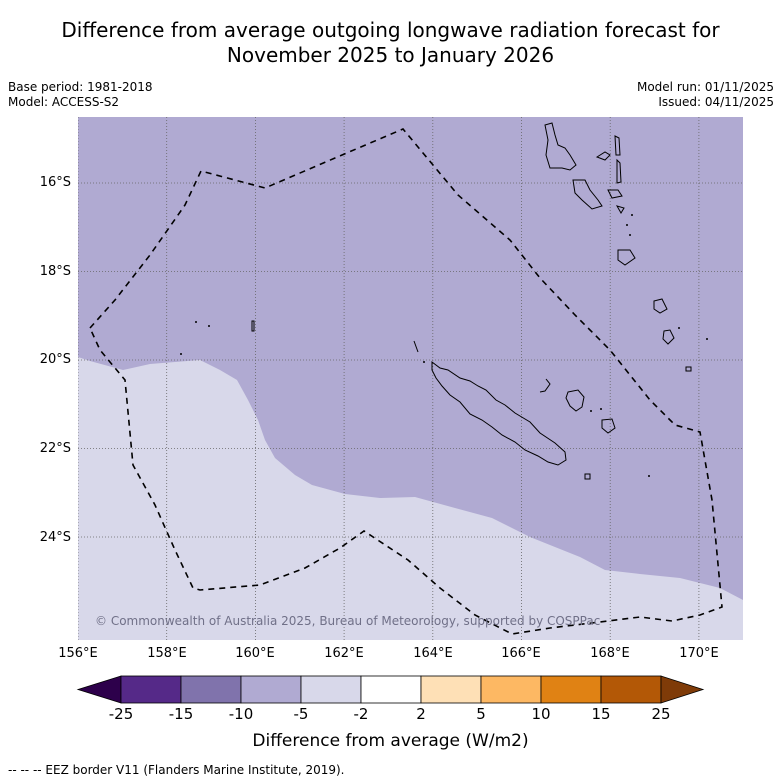  What do you see at coordinates (481, 714) in the screenshot?
I see `colorbar-tick: 5` at bounding box center [481, 714].